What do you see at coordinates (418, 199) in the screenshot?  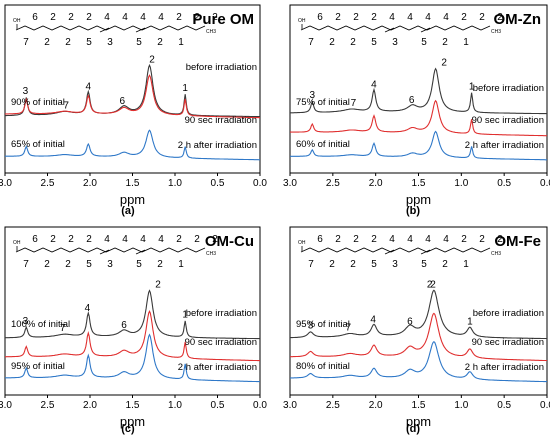 I see `x-axis-label: ppm` at bounding box center [418, 199].